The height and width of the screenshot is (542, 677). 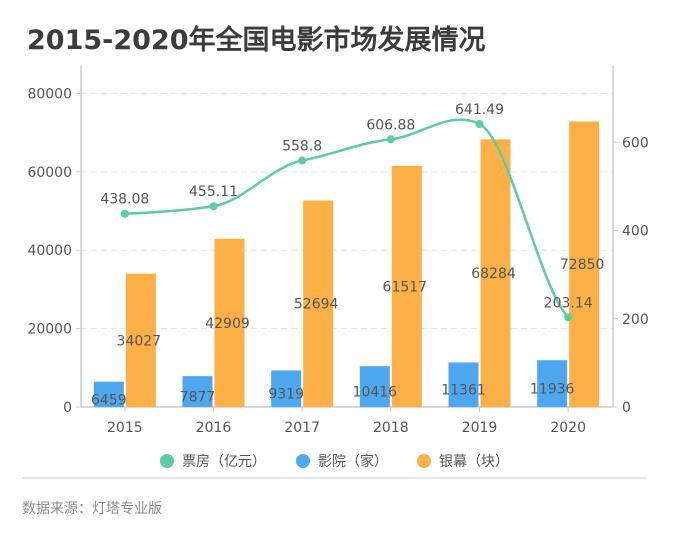 What do you see at coordinates (49, 251) in the screenshot?
I see `left-tick-label: 40000` at bounding box center [49, 251].